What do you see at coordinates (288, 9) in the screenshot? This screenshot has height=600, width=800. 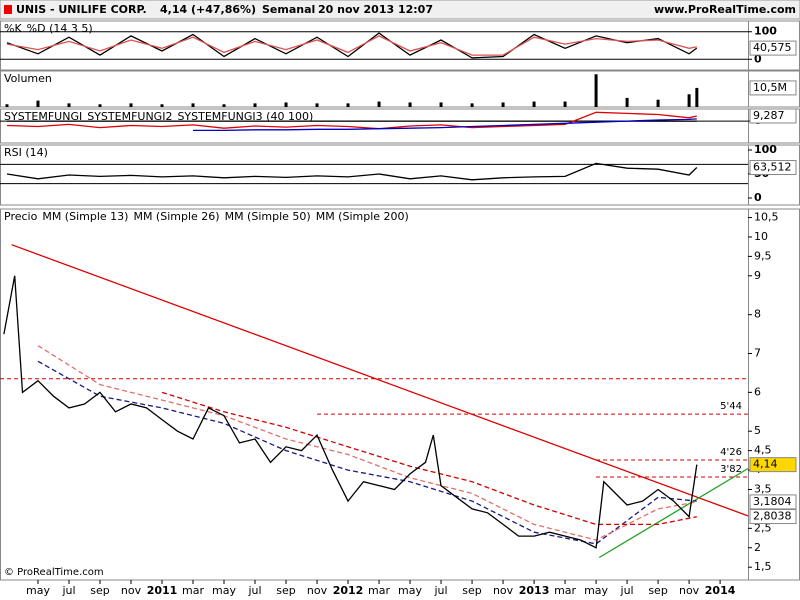 I see `period: Semanal` at bounding box center [288, 9].